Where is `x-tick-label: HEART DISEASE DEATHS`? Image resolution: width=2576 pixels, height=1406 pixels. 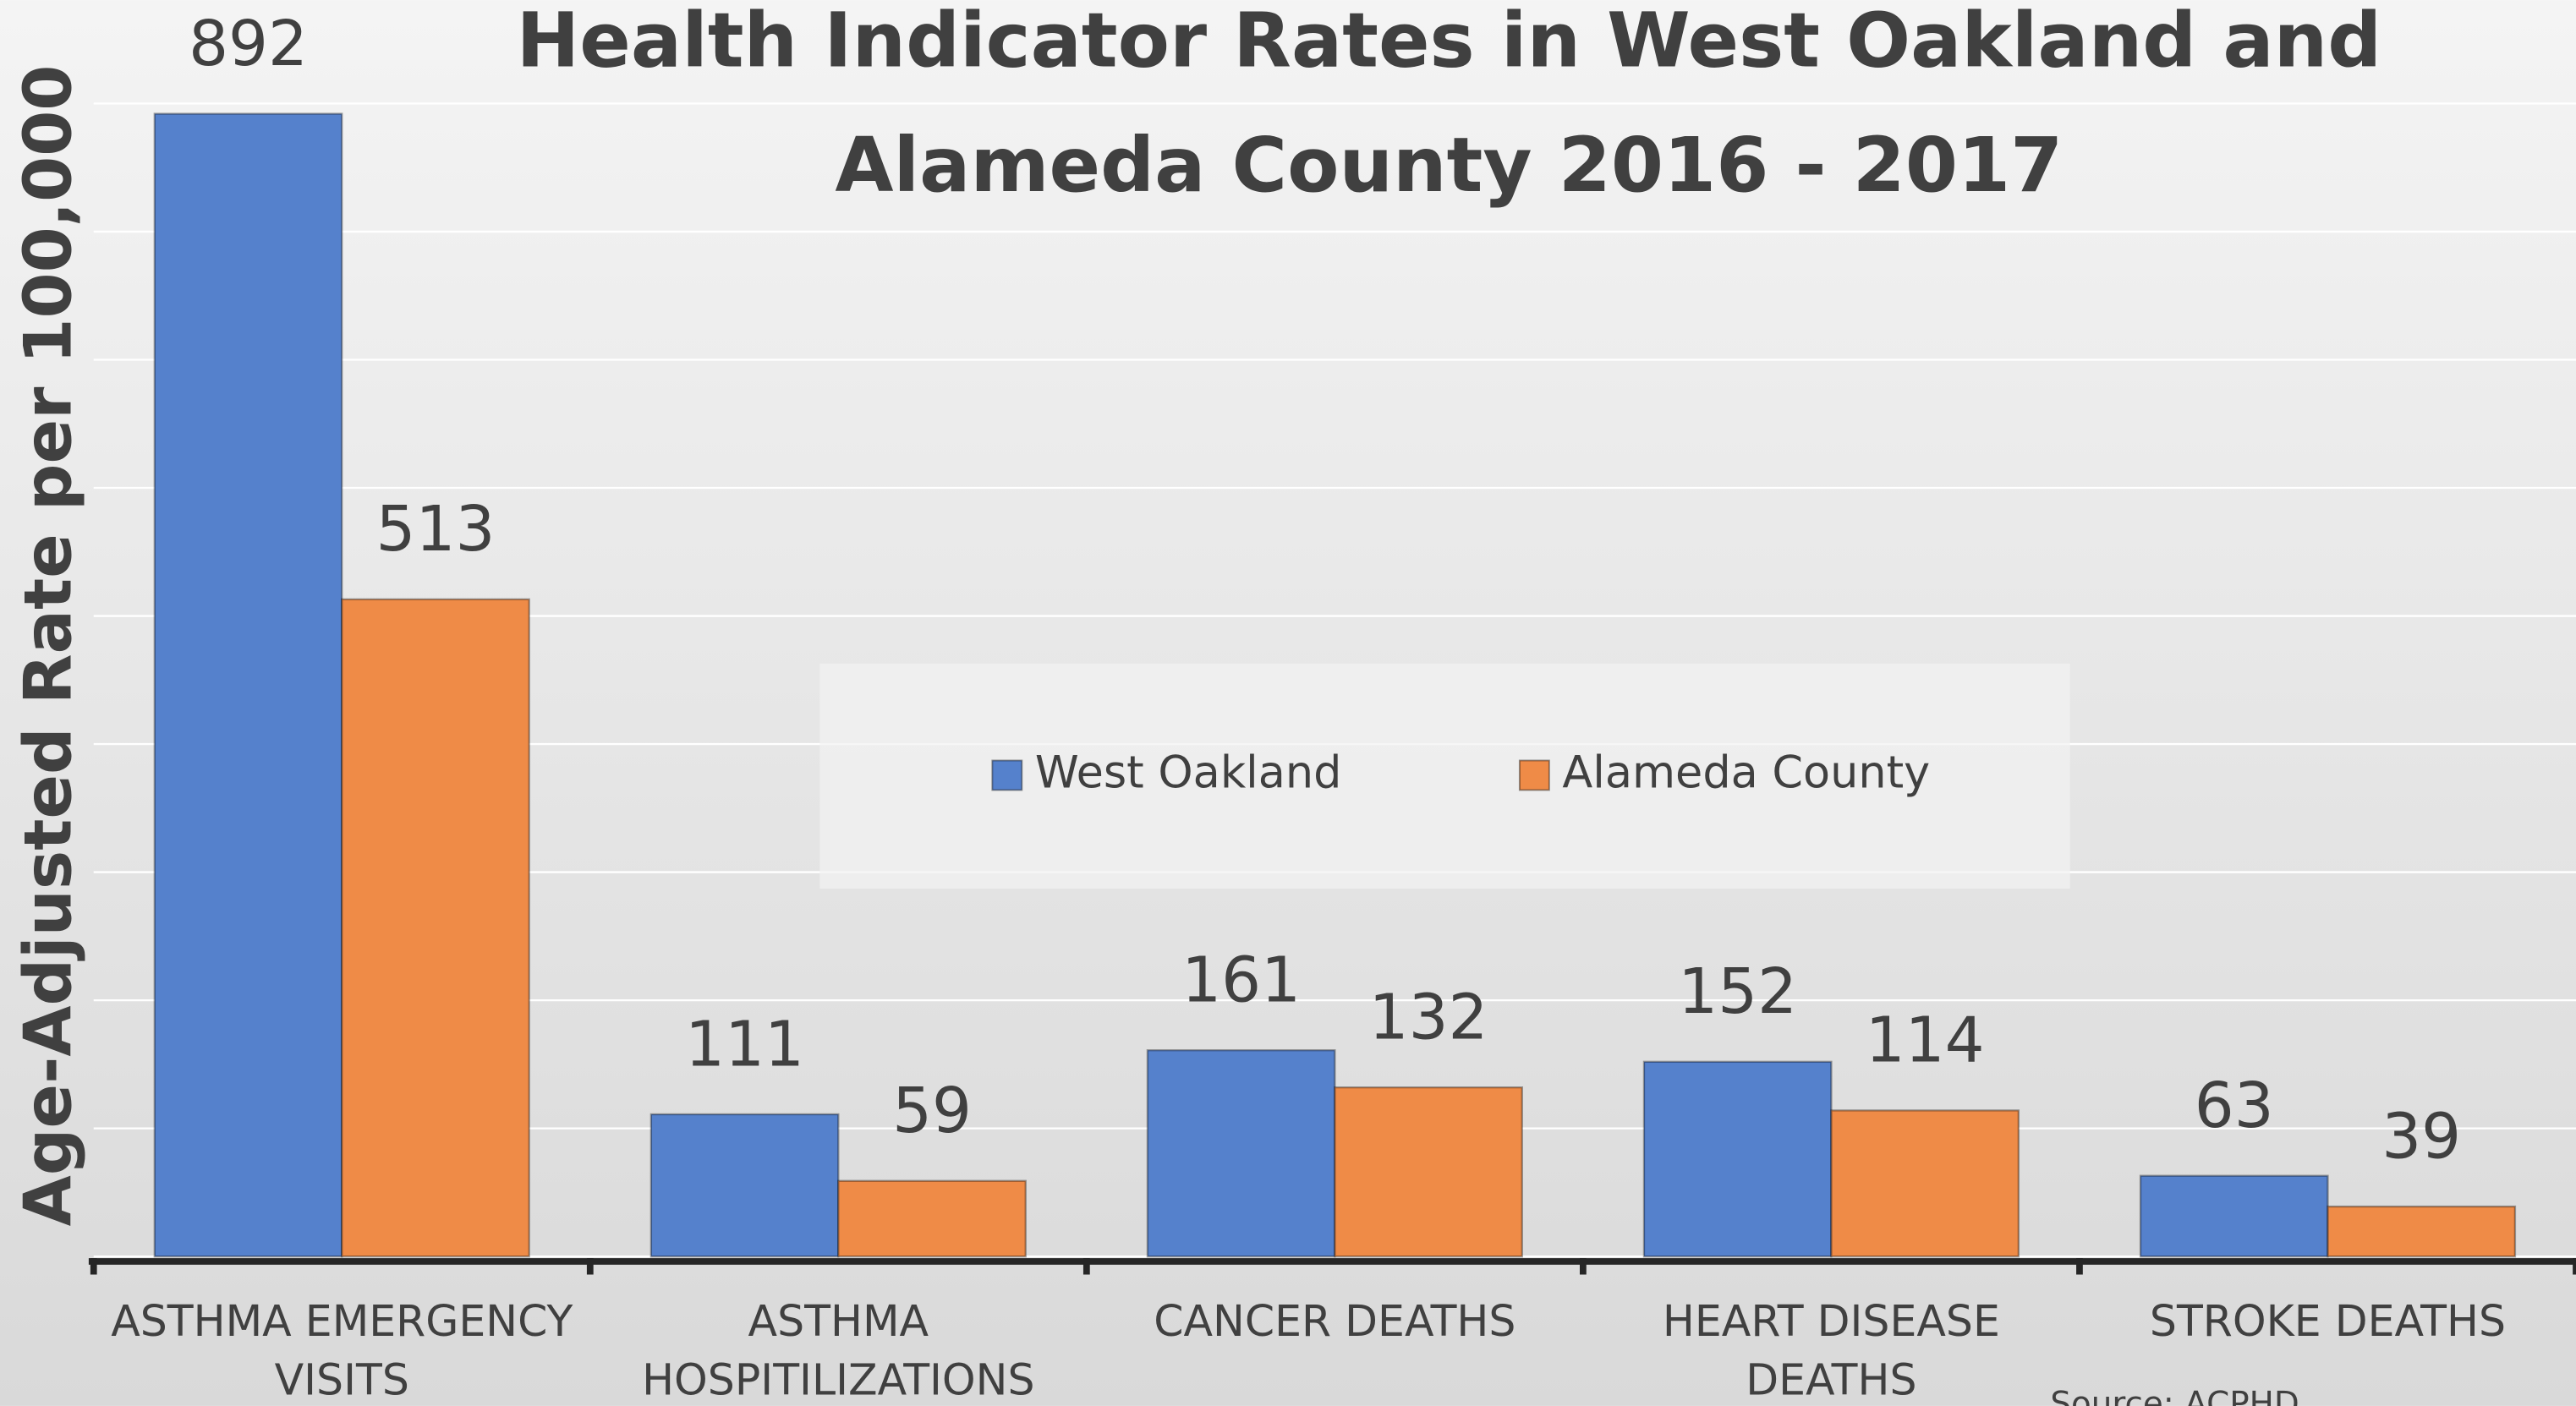
x-tick-label: HEART DISEASE DEATHS is located at coordinates (1831, 1349).